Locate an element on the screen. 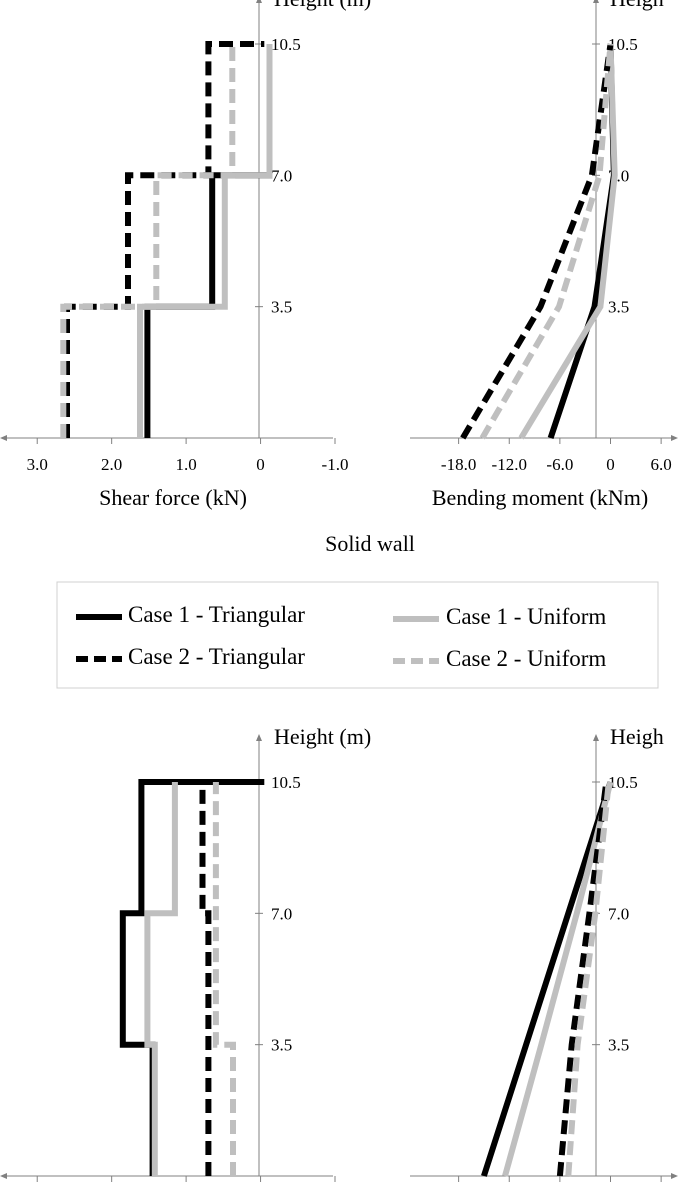  legend-label-case2-uniform: Case 2 - Uniform is located at coordinates (526, 658).